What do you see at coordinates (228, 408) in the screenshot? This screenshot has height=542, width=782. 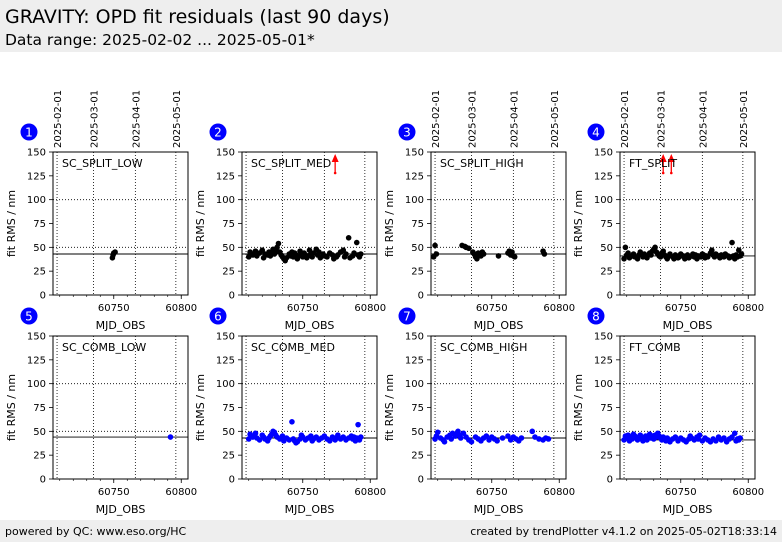 I see `y-tick-label: 75` at bounding box center [228, 408].